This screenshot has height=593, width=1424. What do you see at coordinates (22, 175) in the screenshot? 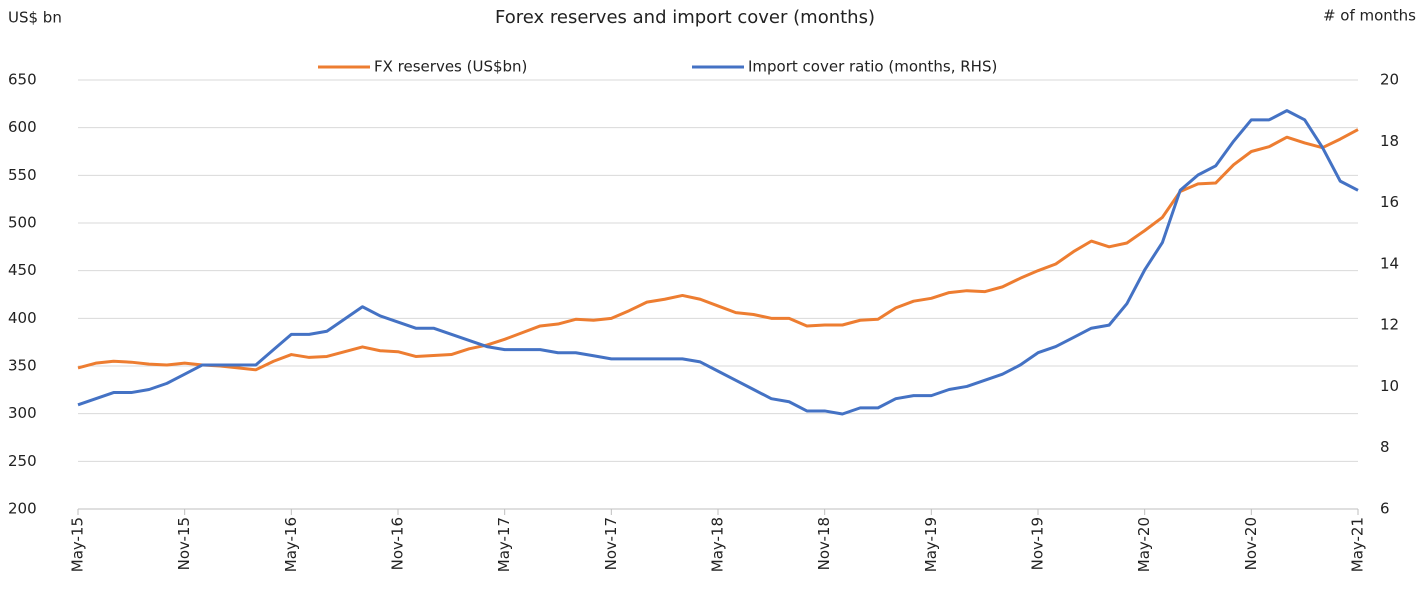
I see `y-tick-label: 550` at bounding box center [22, 175].